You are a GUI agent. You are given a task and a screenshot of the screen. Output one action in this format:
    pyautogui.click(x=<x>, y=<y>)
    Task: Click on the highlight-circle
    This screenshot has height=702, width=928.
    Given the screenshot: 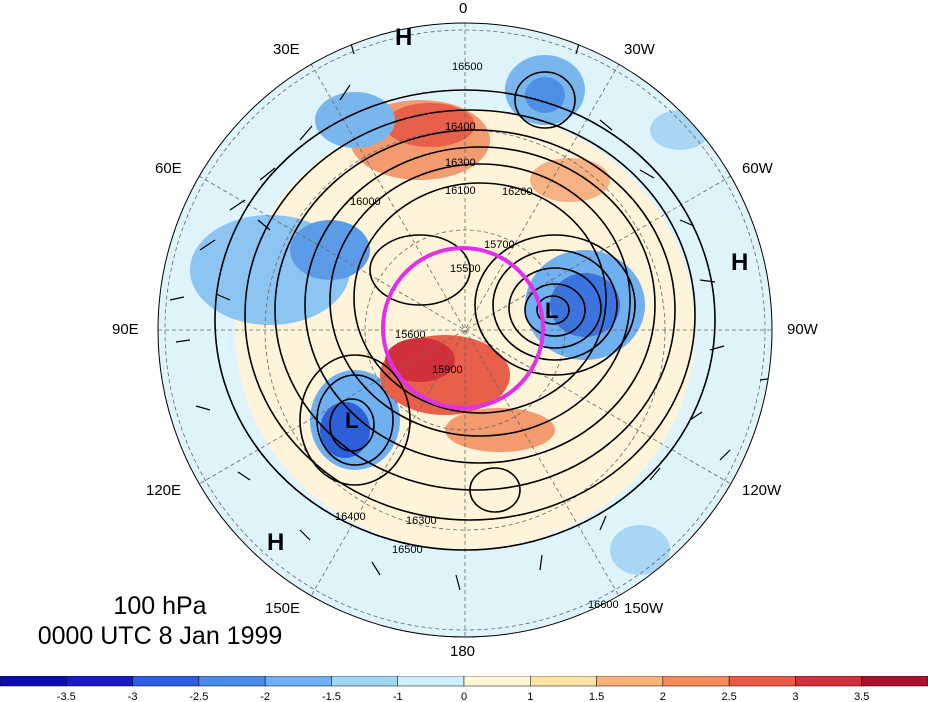 What is the action you would take?
    pyautogui.click(x=463, y=328)
    